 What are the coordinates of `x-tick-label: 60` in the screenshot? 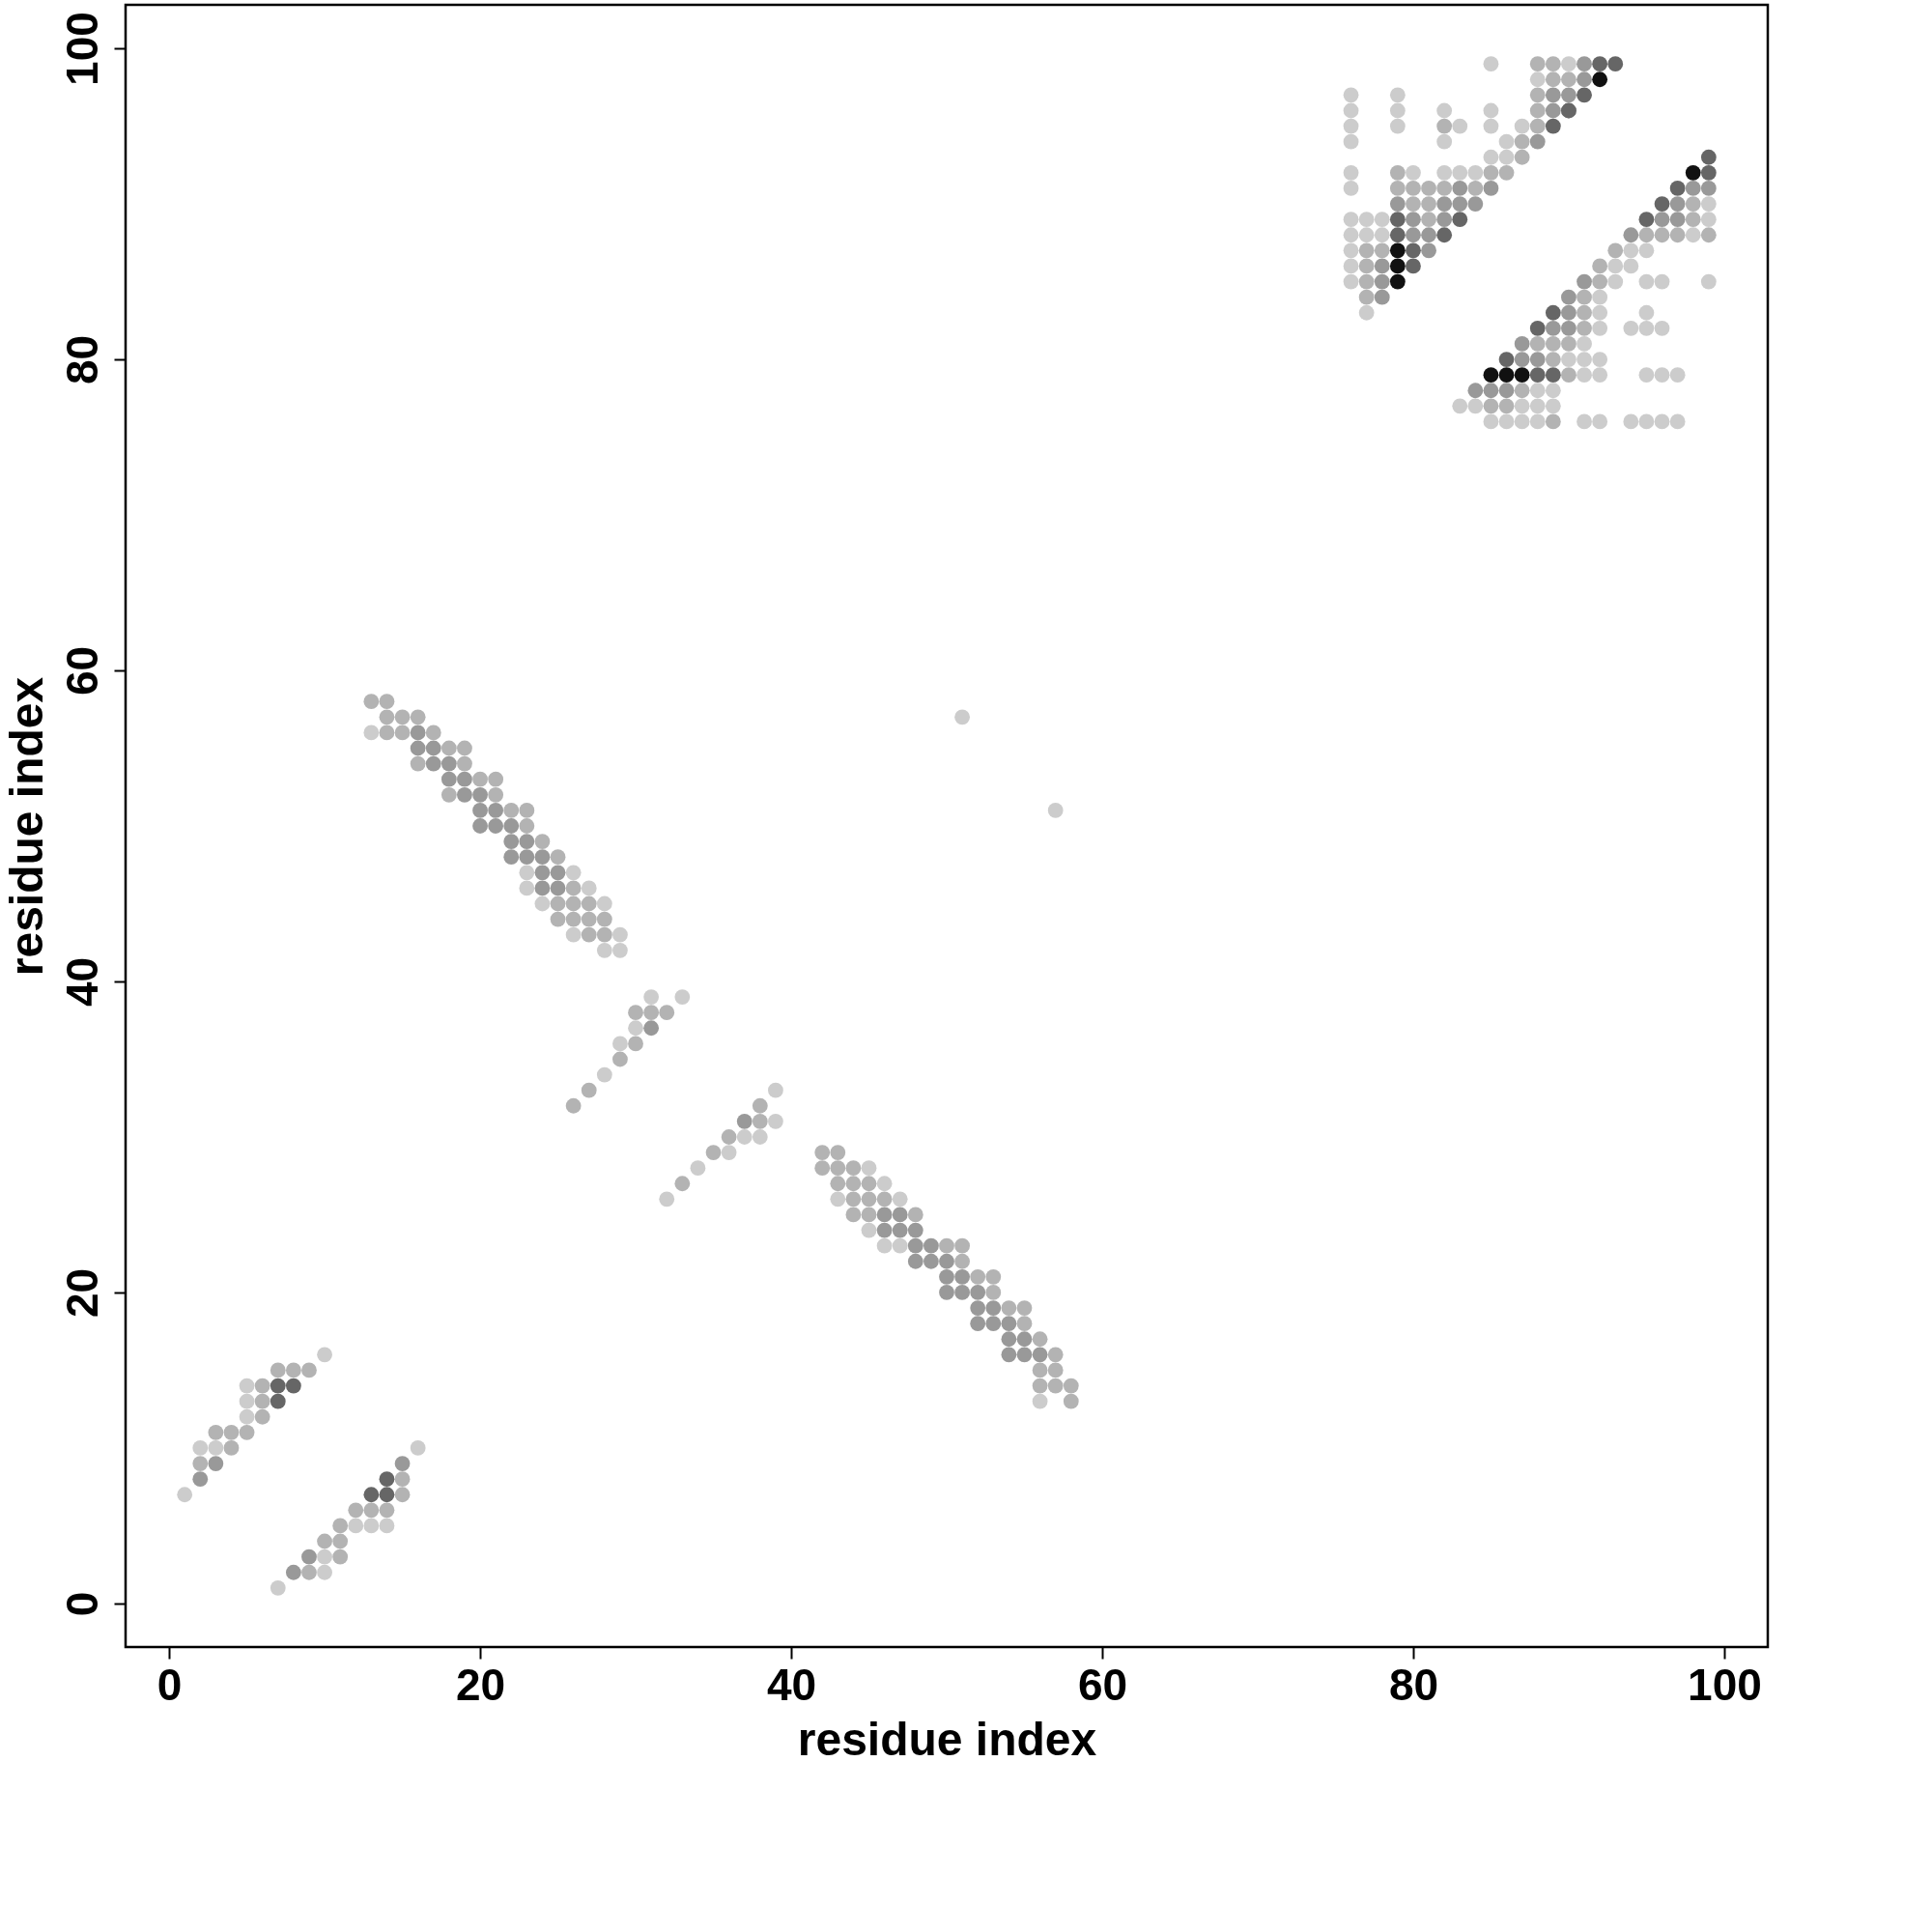 It's located at (1102, 1684).